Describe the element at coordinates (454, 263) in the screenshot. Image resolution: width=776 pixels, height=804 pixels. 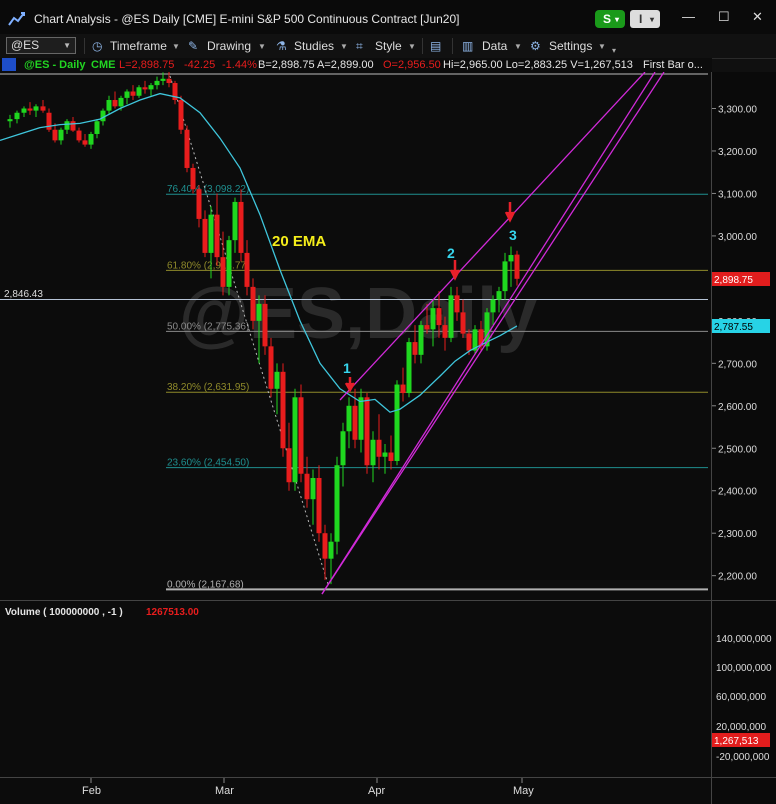
I see `wave-2-marker: 2` at that location.